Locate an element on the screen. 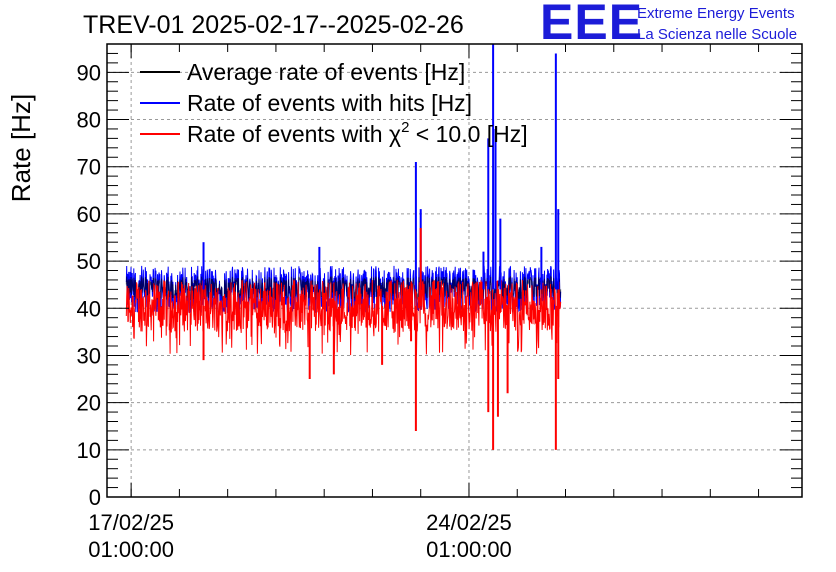 The height and width of the screenshot is (572, 836). y-tick-label: 90 is located at coordinates (89, 72).